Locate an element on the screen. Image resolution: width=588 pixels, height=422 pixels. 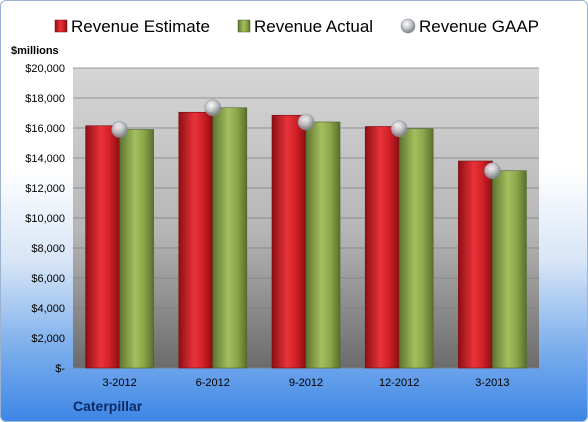
legend-label-revenue-actual: Revenue Actual is located at coordinates (313, 26).